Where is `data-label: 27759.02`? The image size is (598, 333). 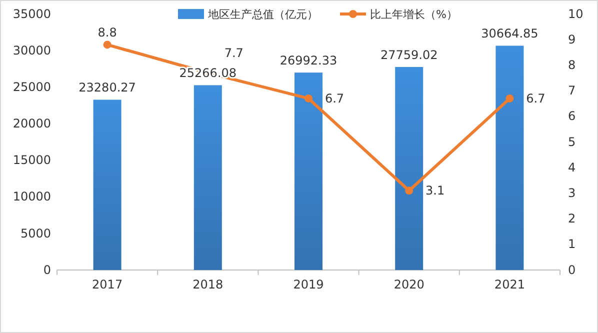
data-label: 27759.02 is located at coordinates (409, 55).